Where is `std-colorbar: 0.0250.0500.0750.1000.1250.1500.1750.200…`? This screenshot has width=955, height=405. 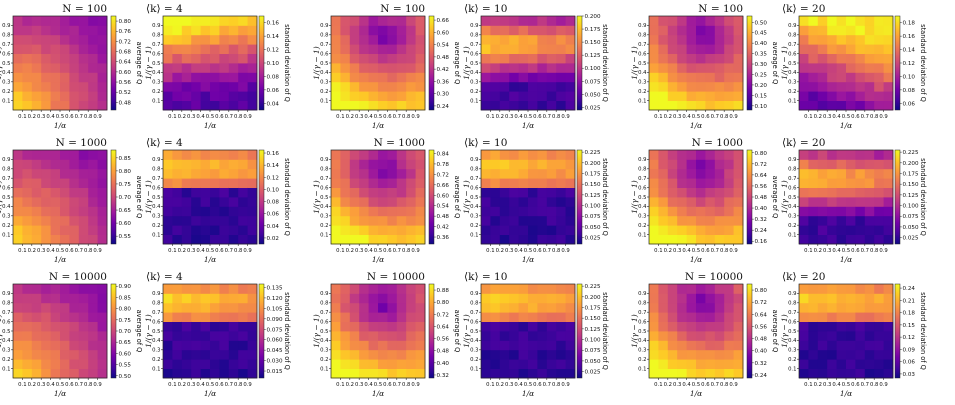
std-colorbar: 0.0250.0500.0750.1000.1250.1500.1750.200… is located at coordinates (592, 62).